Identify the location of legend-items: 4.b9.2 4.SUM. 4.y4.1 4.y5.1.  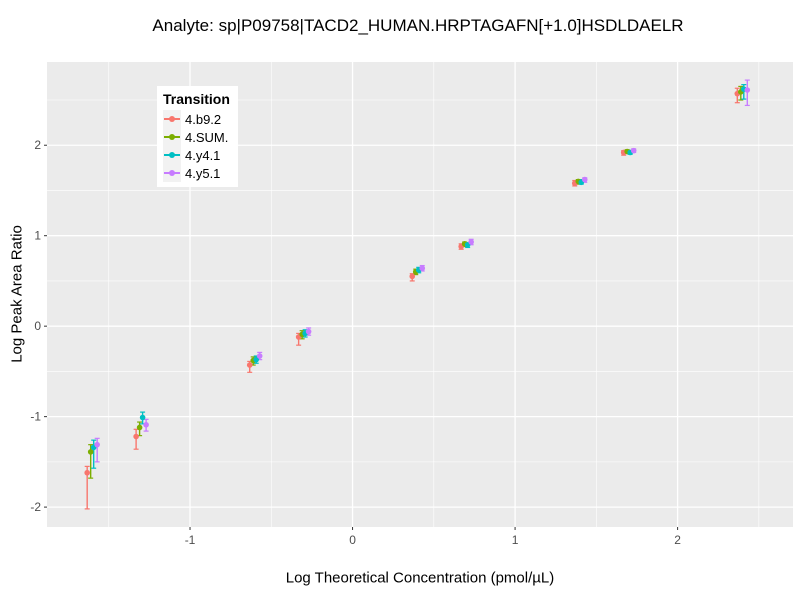
(196, 146).